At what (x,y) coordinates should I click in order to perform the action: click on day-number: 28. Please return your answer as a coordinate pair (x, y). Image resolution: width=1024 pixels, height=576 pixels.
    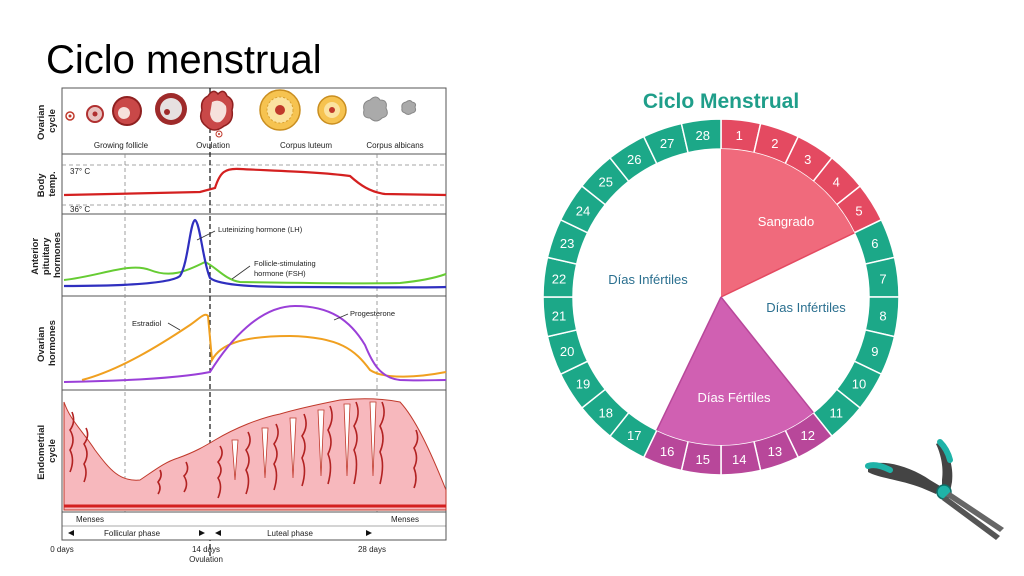
    Looking at the image, I should click on (703, 135).